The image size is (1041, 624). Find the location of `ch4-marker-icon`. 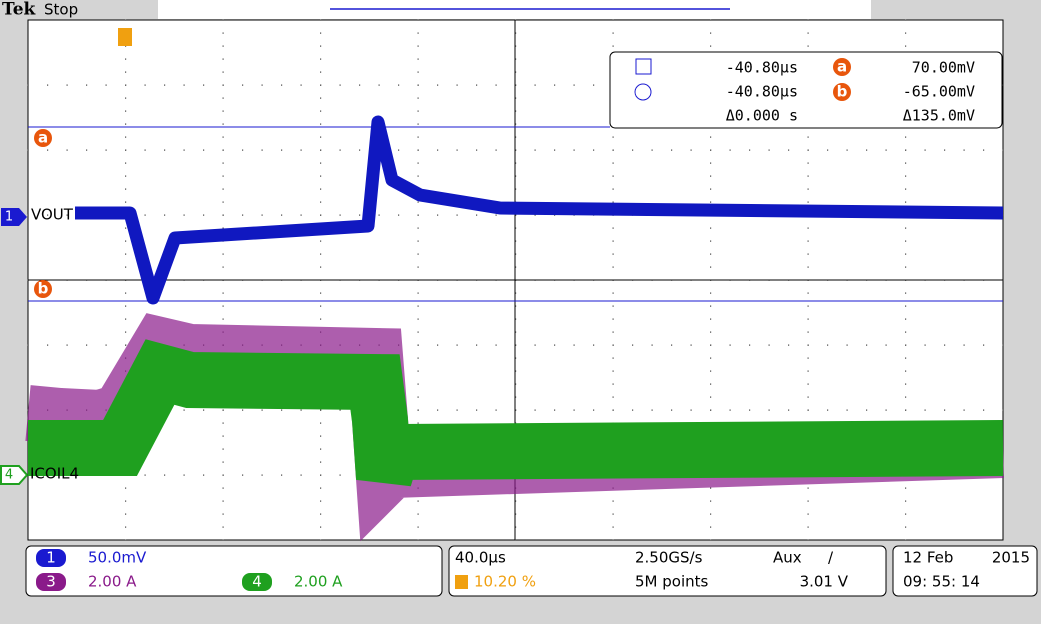

ch4-marker-icon is located at coordinates (14, 475).